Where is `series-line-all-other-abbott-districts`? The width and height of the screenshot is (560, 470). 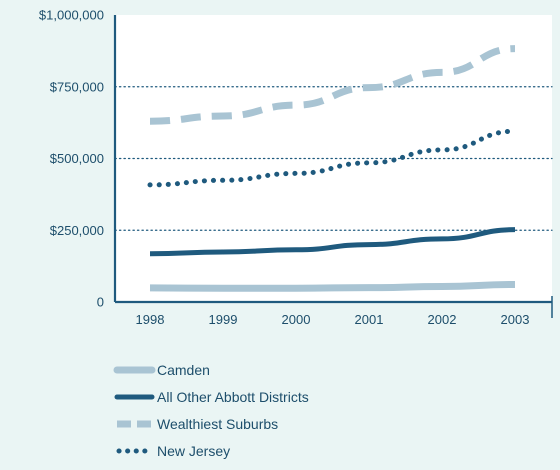
series-line-all-other-abbott-districts is located at coordinates (332, 242).